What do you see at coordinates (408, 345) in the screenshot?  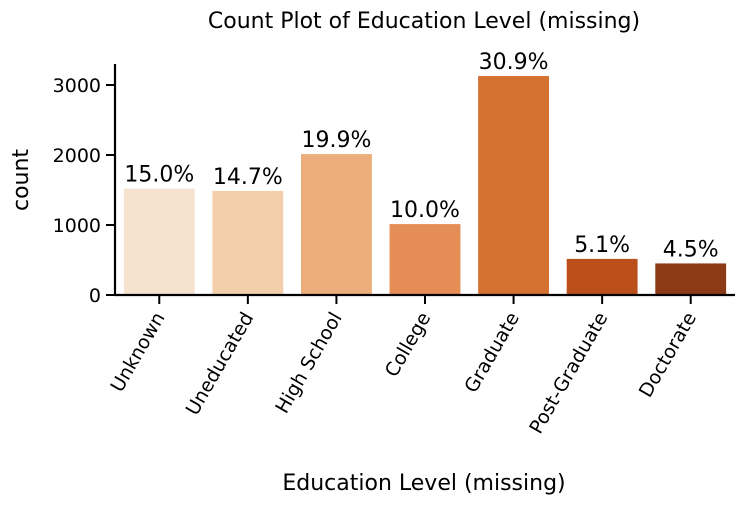 I see `x-tick-label: College` at bounding box center [408, 345].